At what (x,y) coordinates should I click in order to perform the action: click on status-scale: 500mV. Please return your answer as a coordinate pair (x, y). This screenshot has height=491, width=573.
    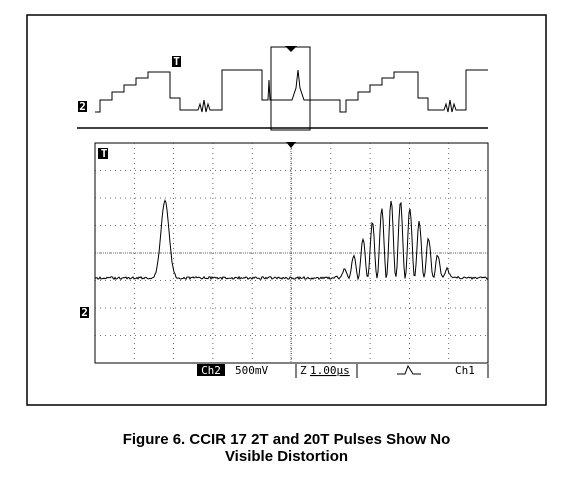
    Looking at the image, I should click on (251, 370).